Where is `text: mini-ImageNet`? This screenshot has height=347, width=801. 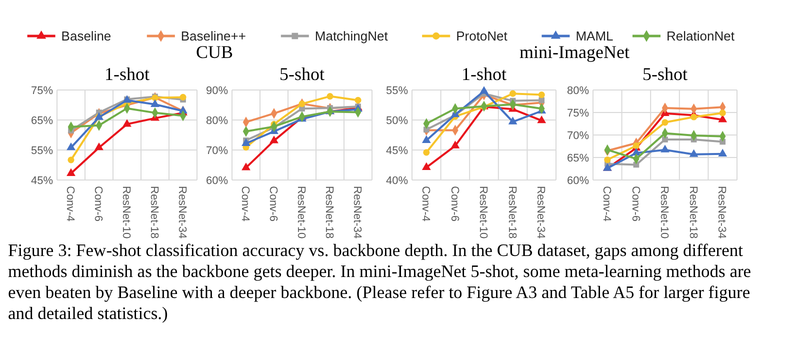 text: mini-ImageNet is located at coordinates (575, 52).